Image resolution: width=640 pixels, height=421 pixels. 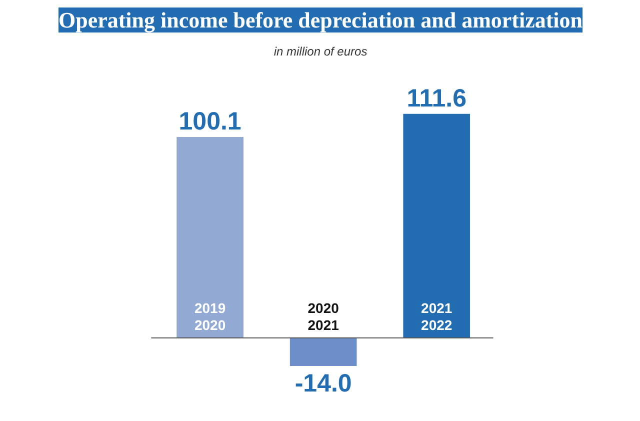 What do you see at coordinates (320, 20) in the screenshot?
I see `chart-title: Operating income before depreciation and amortization` at bounding box center [320, 20].